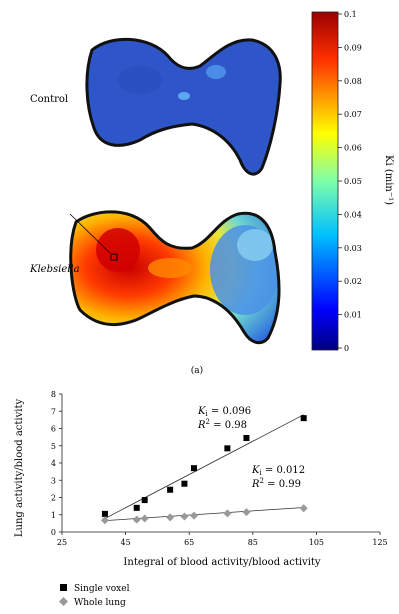  I want to click on voxel-arrow, so click(90, 233).